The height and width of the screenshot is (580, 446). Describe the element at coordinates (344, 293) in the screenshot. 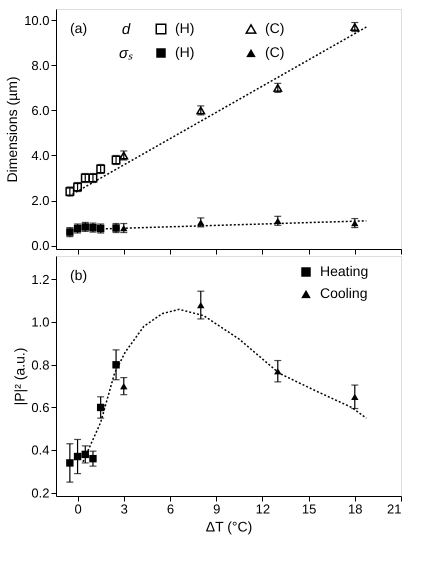

I see `legend-label: Cooling` at that location.